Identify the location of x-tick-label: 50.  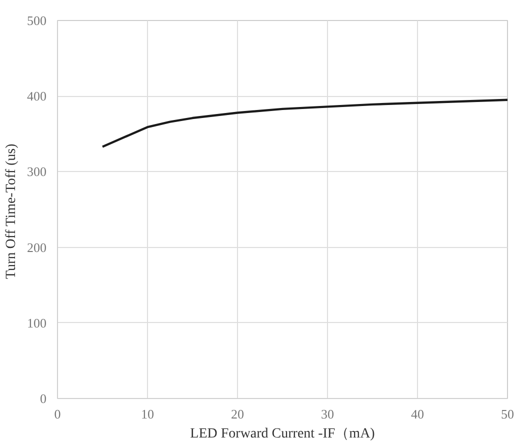
(507, 414).